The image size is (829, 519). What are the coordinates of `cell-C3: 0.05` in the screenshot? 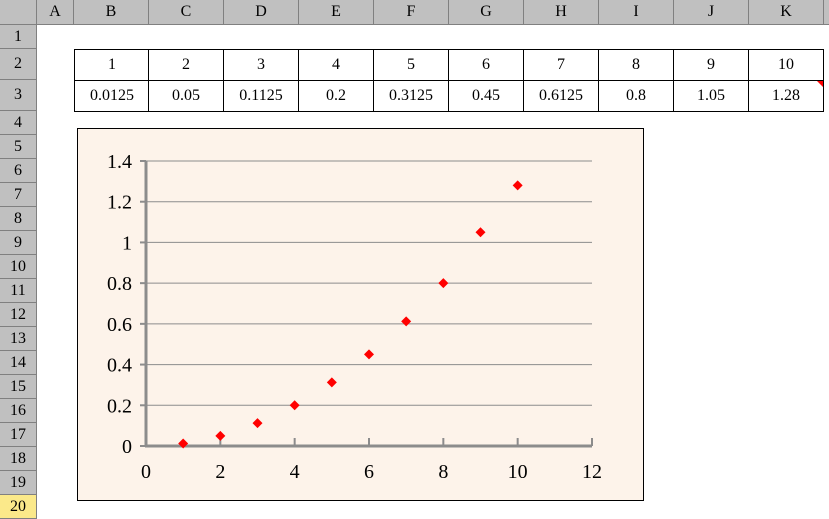 It's located at (186, 96).